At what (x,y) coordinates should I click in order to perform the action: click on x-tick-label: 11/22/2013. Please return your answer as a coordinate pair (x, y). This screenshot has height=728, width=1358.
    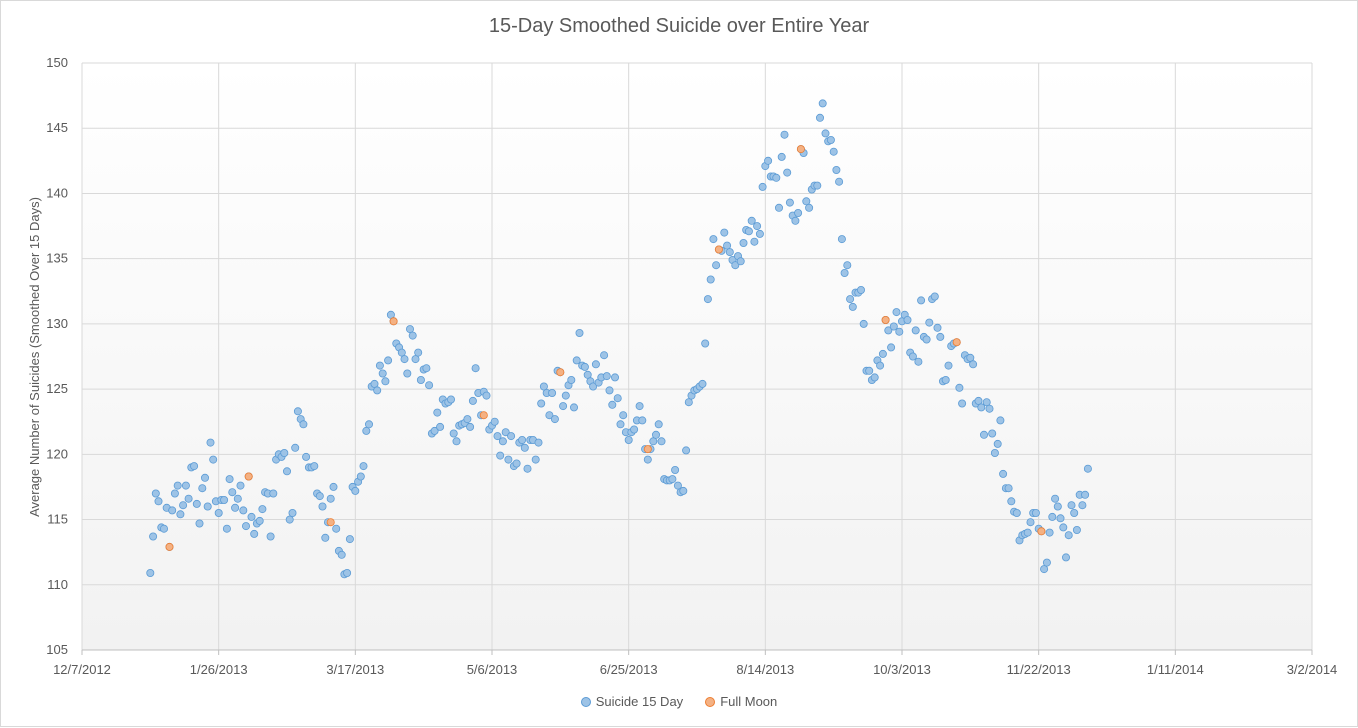
    Looking at the image, I should click on (1039, 669).